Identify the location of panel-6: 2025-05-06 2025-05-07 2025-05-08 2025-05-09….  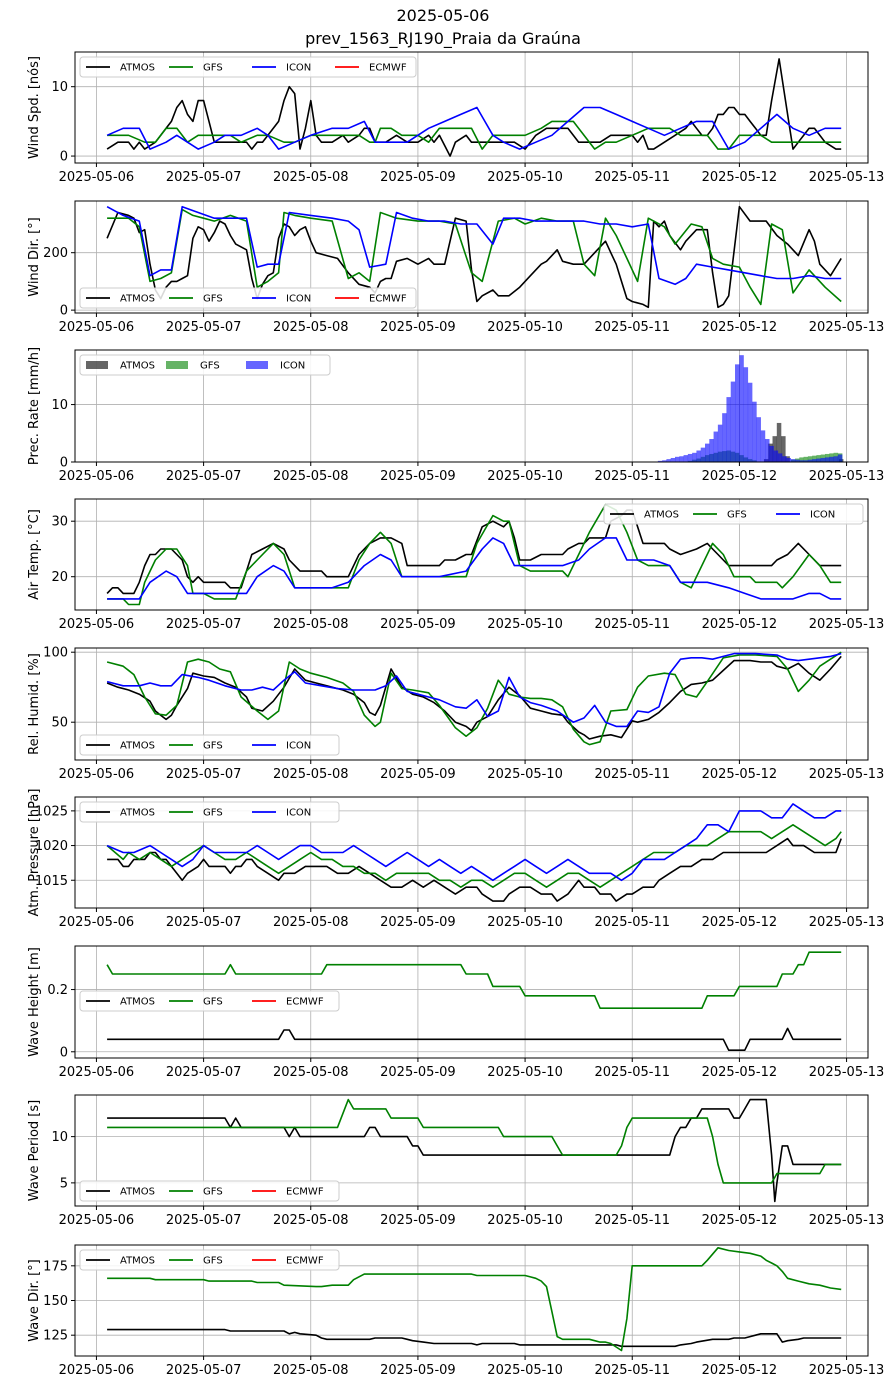
(455, 859).